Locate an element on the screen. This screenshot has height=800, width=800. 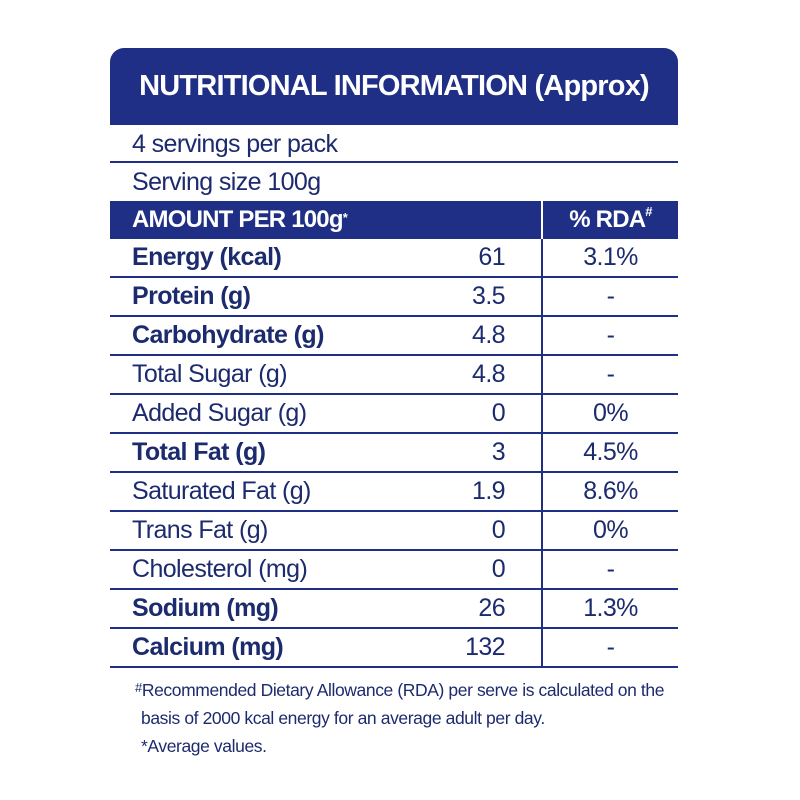
table-row: Sodium (mg) 26 1.3% is located at coordinates (394, 609).